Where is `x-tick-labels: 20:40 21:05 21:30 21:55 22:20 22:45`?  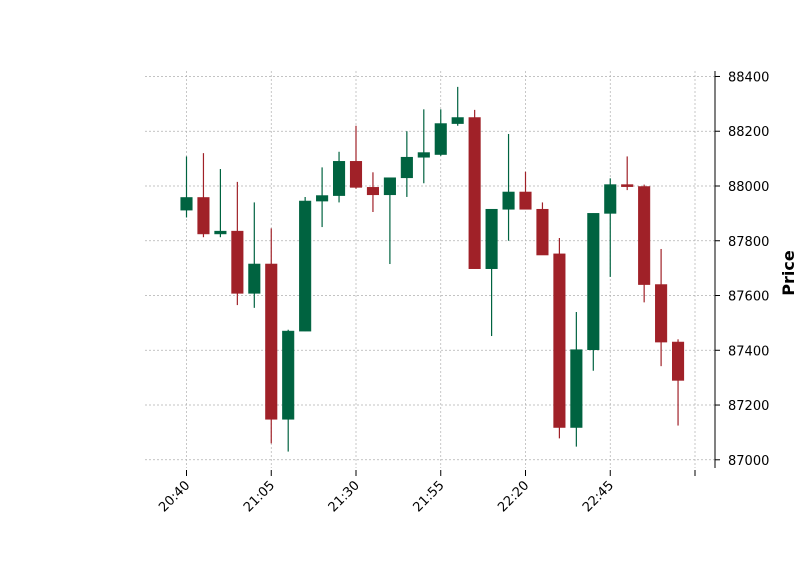
x-tick-labels: 20:40 21:05 21:30 21:55 22:20 22:45 is located at coordinates (386, 496).